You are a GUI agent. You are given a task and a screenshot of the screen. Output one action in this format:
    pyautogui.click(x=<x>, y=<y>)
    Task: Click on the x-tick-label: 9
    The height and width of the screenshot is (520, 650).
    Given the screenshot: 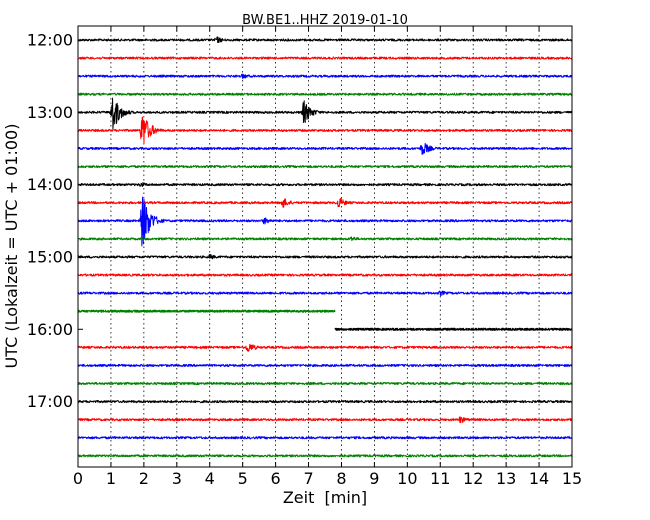 What is the action you would take?
    pyautogui.click(x=374, y=478)
    